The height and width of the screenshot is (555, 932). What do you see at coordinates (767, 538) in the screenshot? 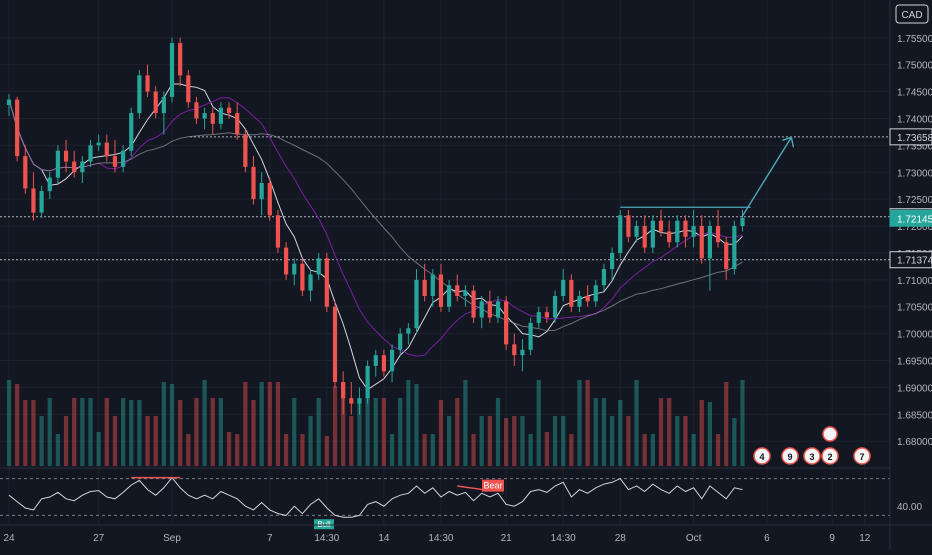
I see `x-tick-label: 6` at bounding box center [767, 538].